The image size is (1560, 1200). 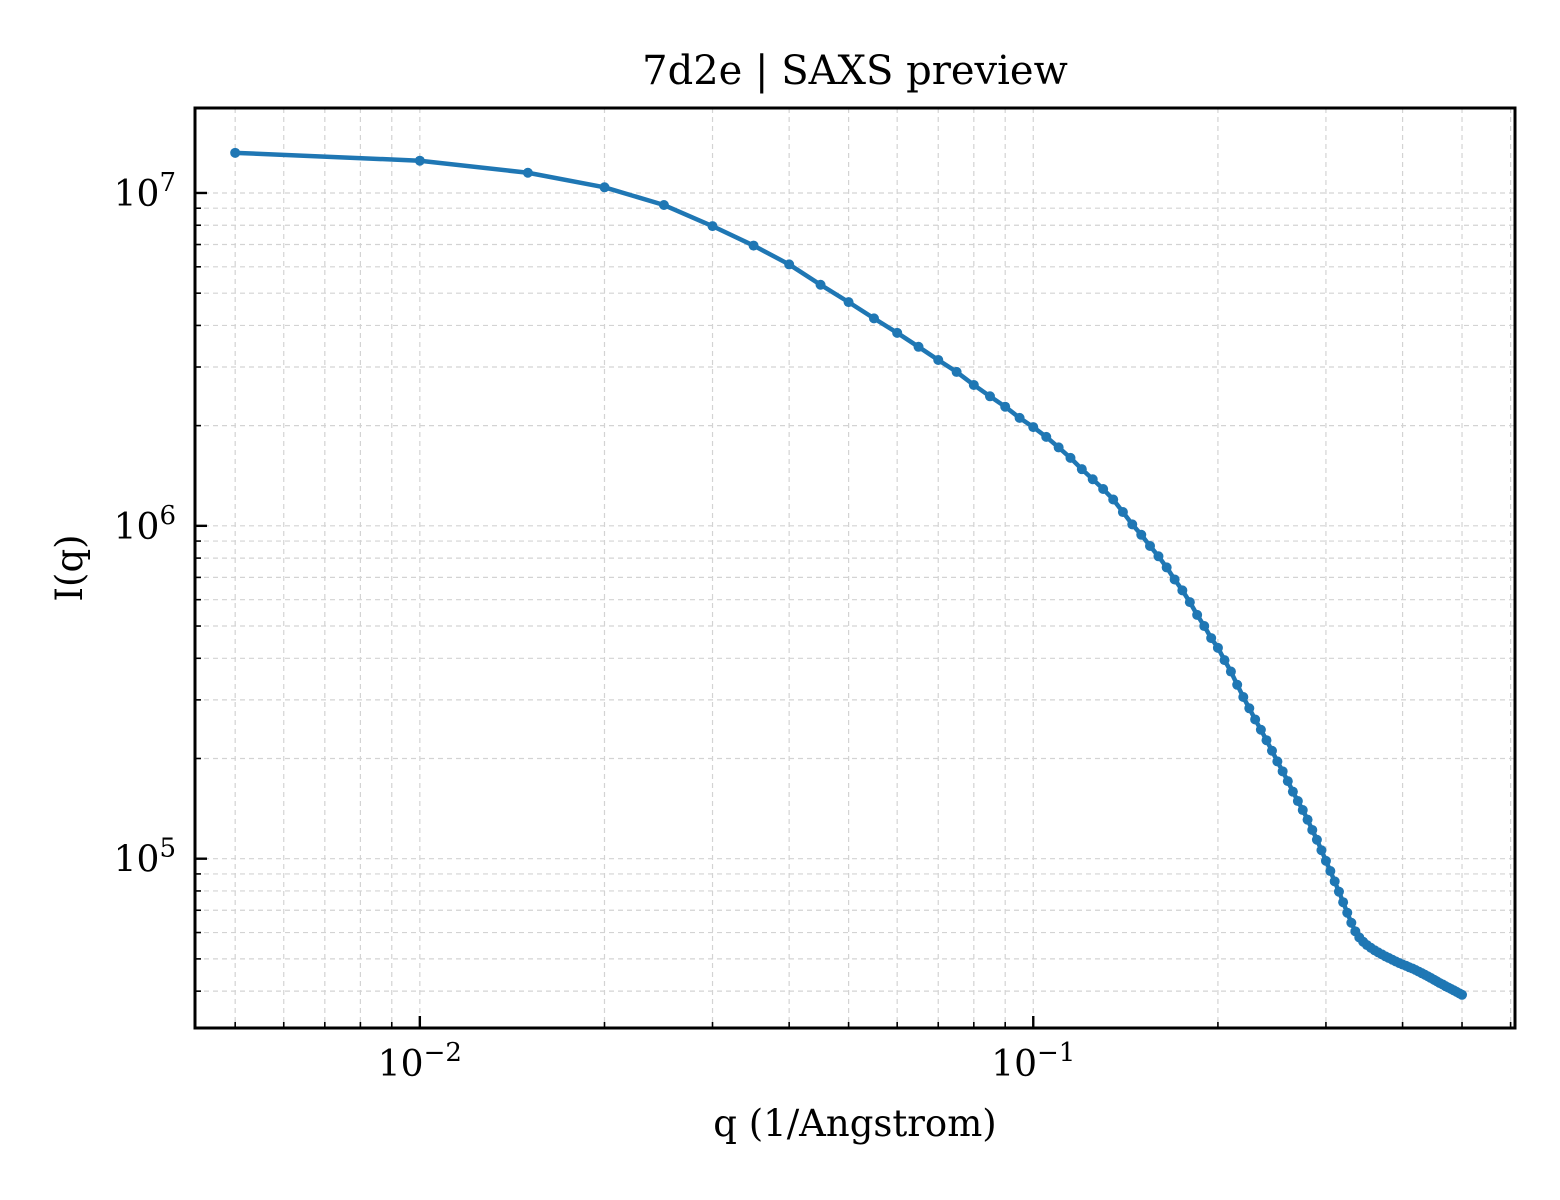 I want to click on y-tick-exponent: 5, so click(x=167, y=849).